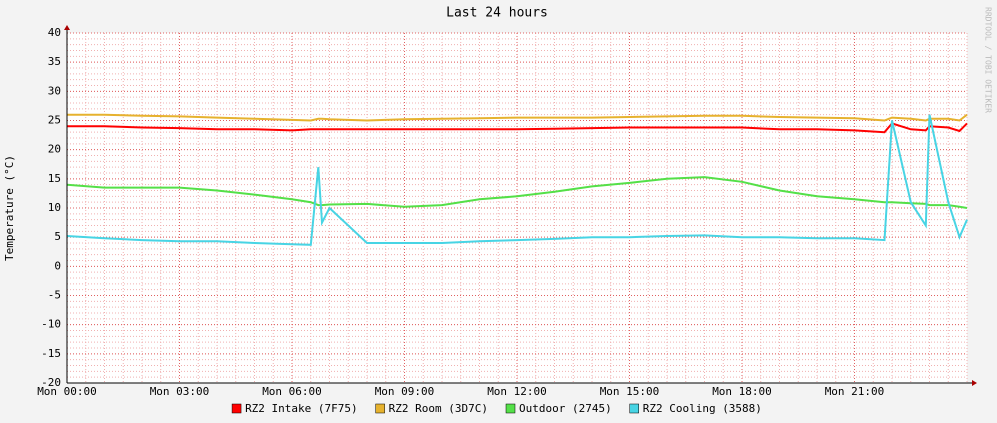 The width and height of the screenshot is (997, 423). What do you see at coordinates (180, 391) in the screenshot?
I see `x-tick-label: Mon 03:00` at bounding box center [180, 391].